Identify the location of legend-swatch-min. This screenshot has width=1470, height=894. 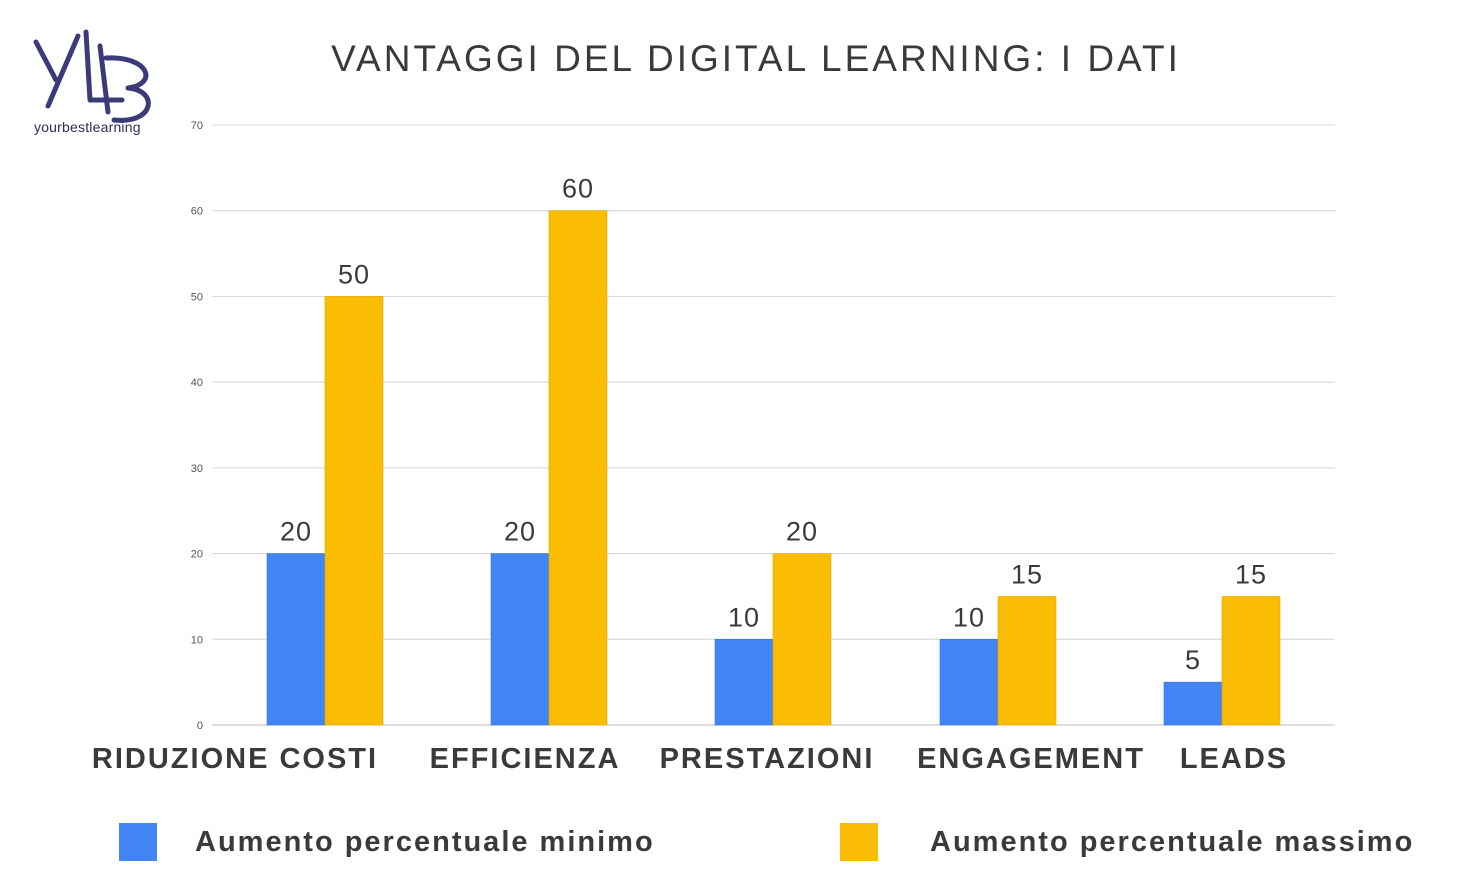
(138, 842).